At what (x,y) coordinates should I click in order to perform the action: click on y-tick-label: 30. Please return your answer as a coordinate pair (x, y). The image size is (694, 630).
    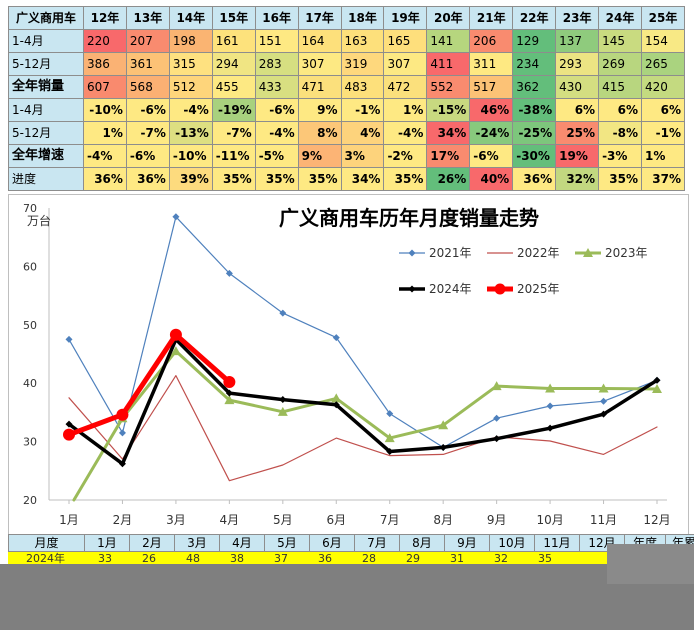
    Looking at the image, I should click on (30, 442).